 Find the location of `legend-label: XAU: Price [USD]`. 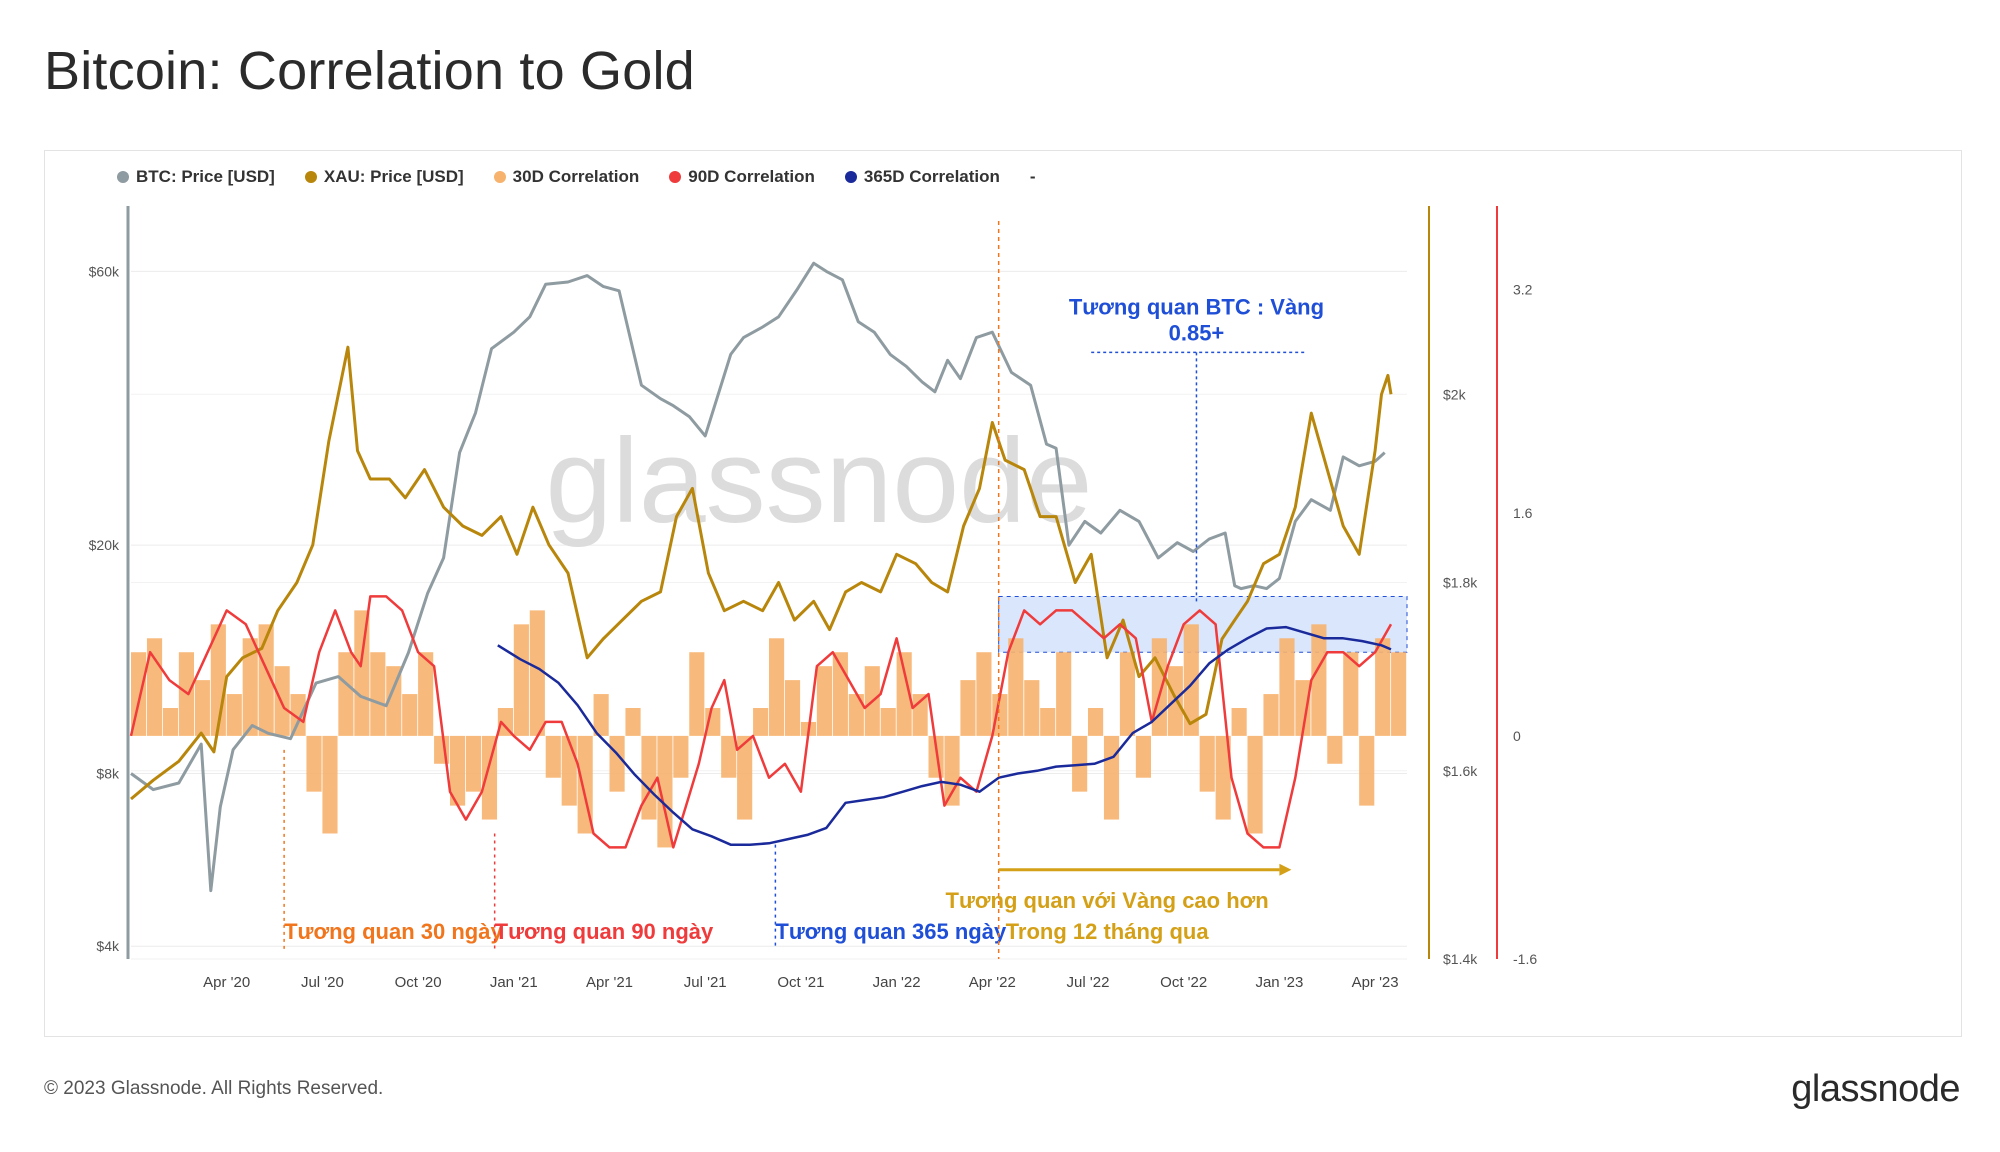

legend-label: XAU: Price [USD] is located at coordinates (393, 176).